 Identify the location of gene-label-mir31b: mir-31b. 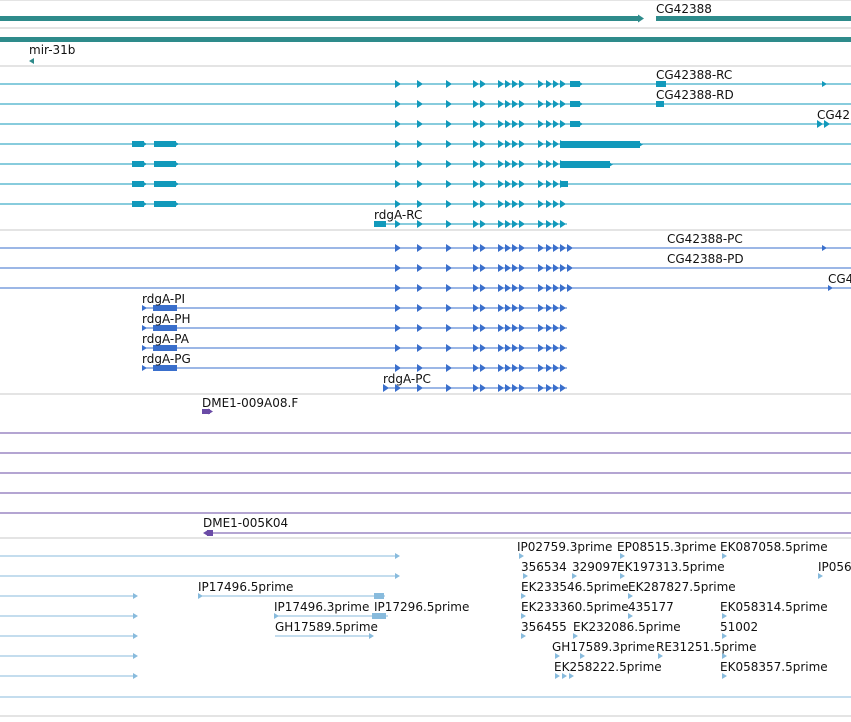
(52, 50).